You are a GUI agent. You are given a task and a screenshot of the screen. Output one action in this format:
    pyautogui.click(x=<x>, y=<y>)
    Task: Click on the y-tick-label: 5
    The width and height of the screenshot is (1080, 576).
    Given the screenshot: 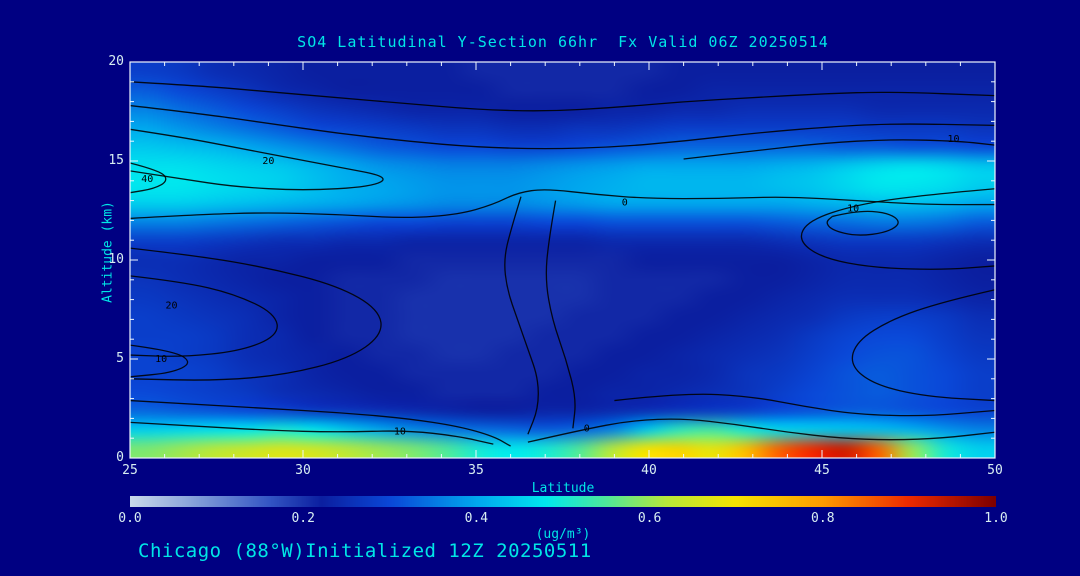 What is the action you would take?
    pyautogui.click(x=120, y=358)
    